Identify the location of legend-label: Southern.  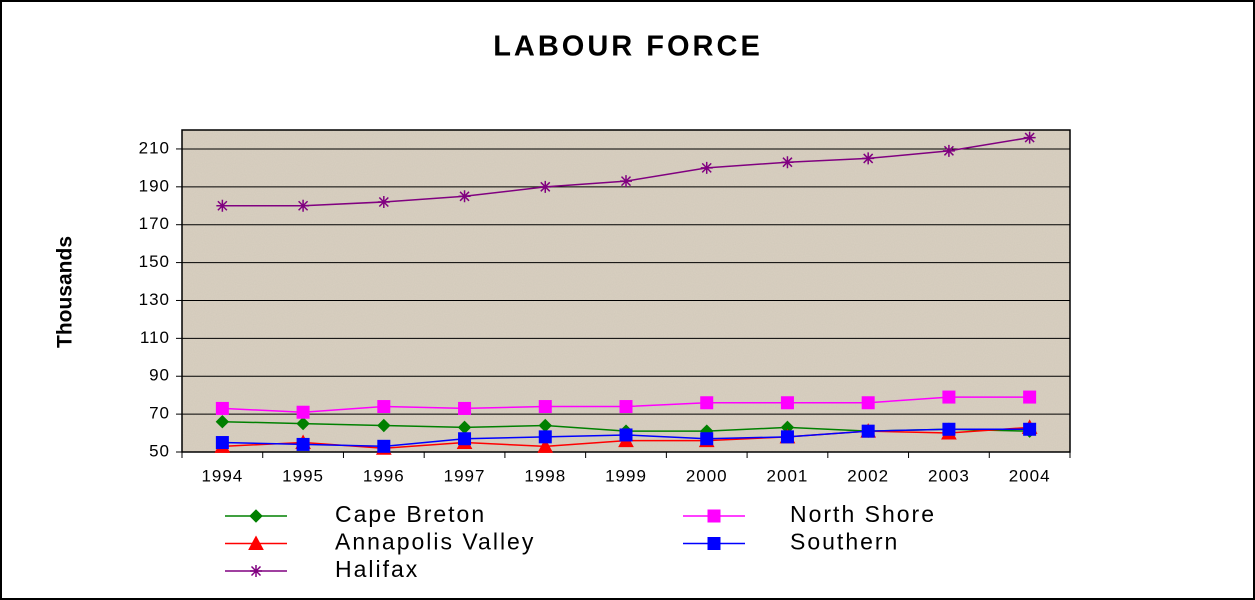
(844, 542).